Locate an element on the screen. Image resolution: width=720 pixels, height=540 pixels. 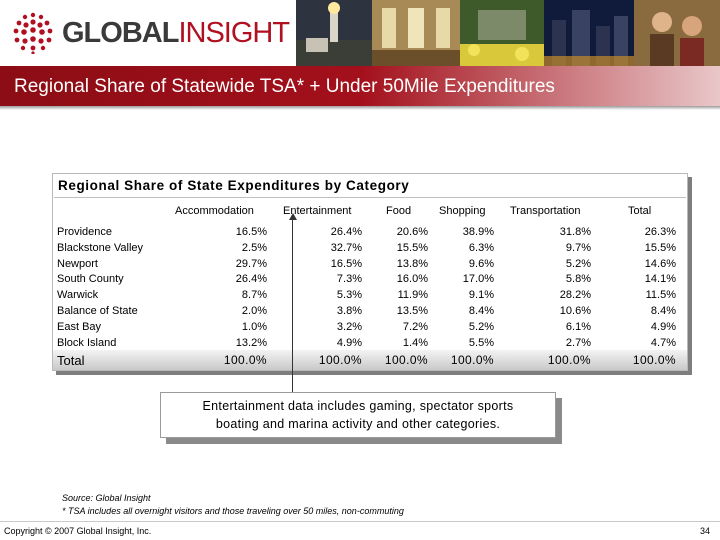
table-cell-transportation: 5.2% is located at coordinates (578, 264).